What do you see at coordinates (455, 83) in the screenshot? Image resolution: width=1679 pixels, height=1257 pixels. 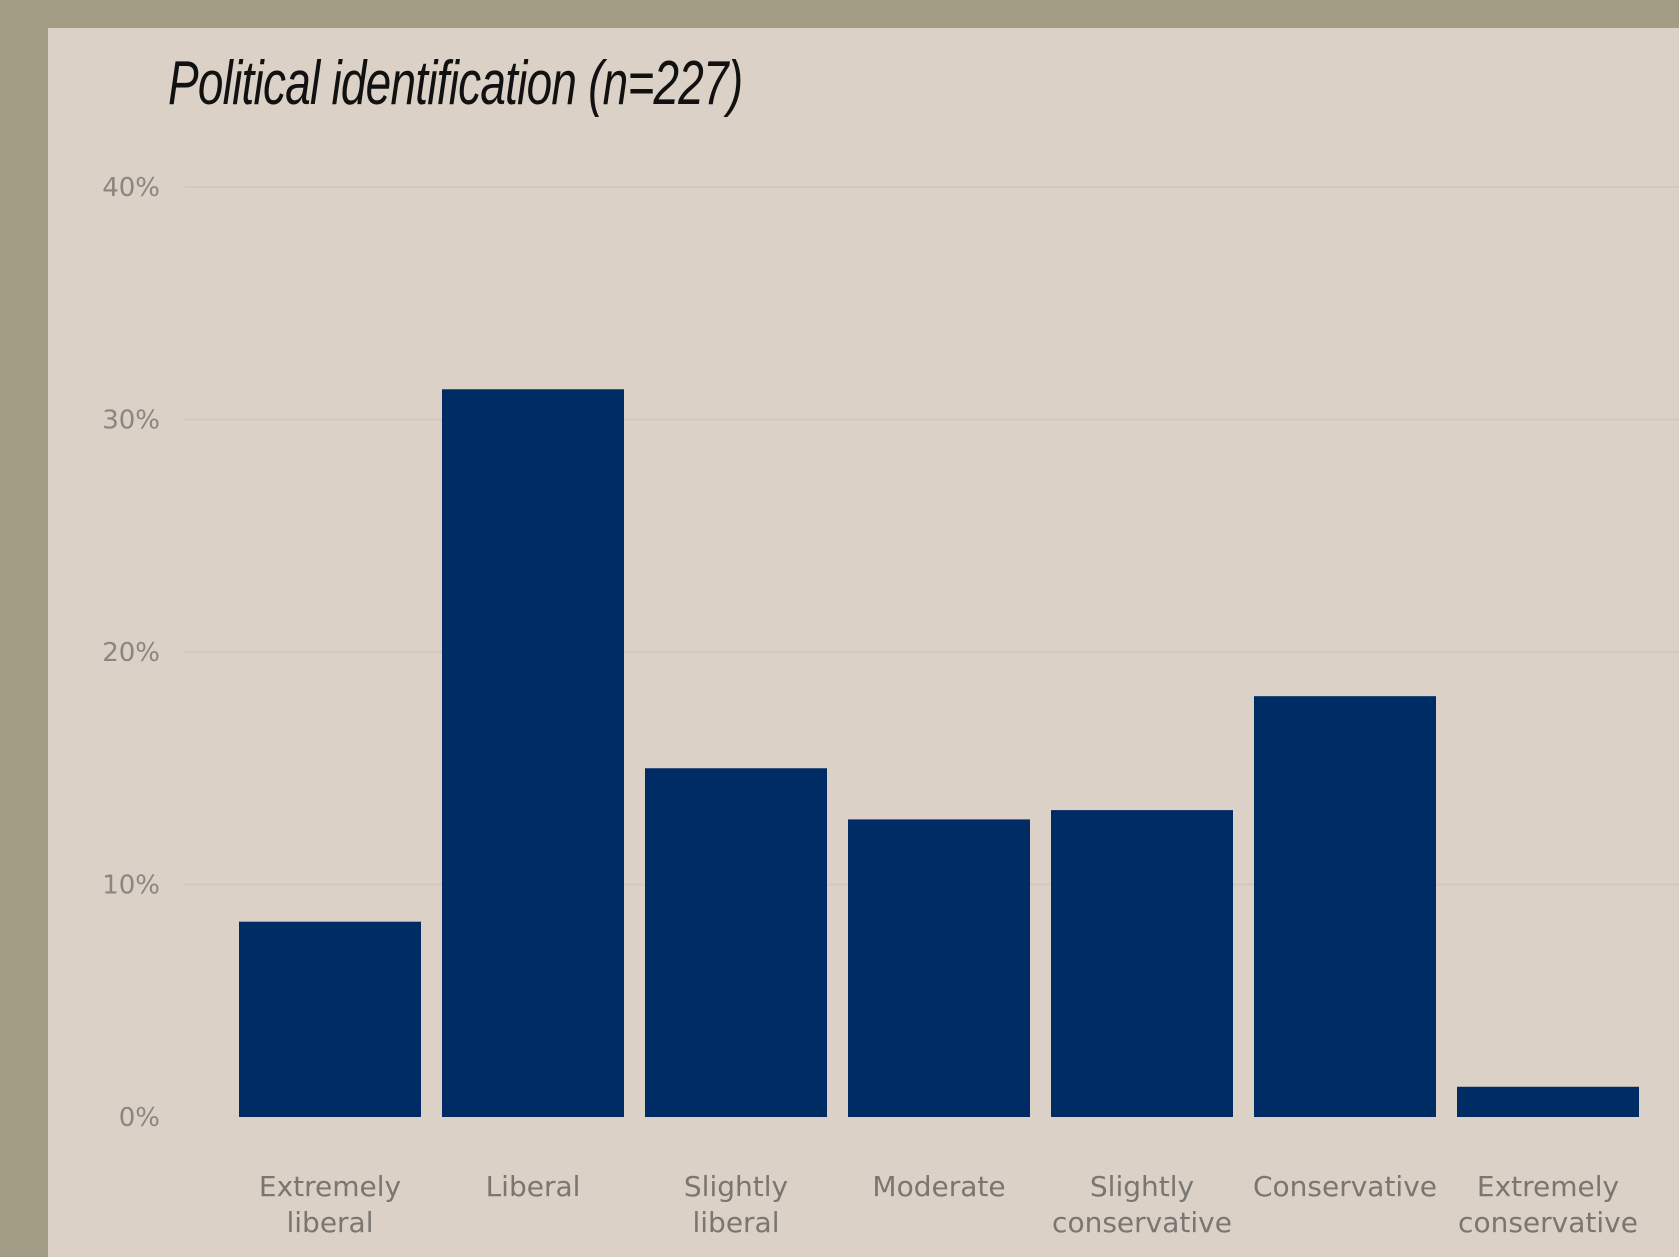 I see `chart-title: Political identification (n=227)` at bounding box center [455, 83].